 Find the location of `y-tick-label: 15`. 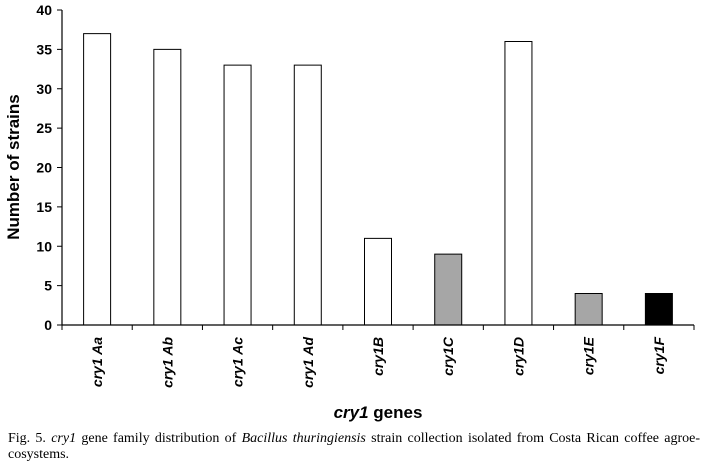

y-tick-label: 15 is located at coordinates (44, 207).